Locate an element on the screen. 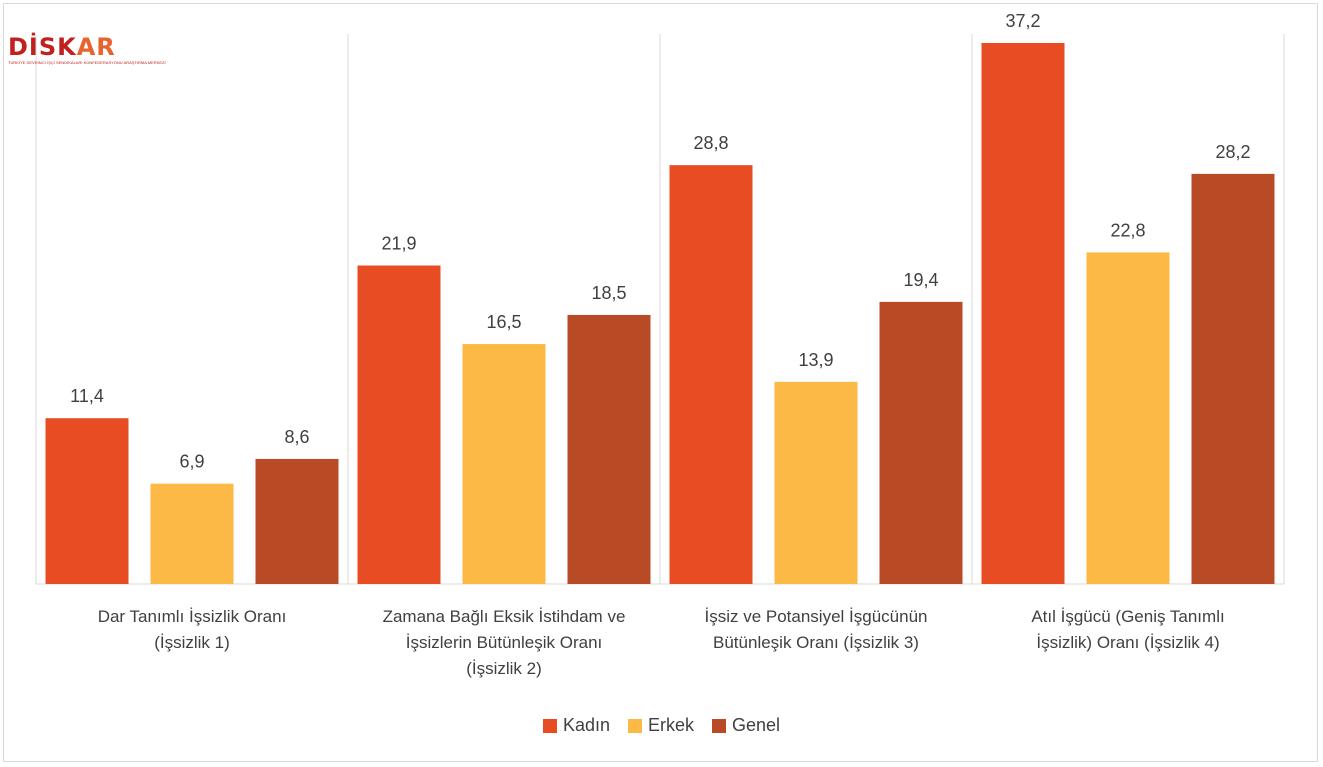  data-label: 28,8 is located at coordinates (710, 143).